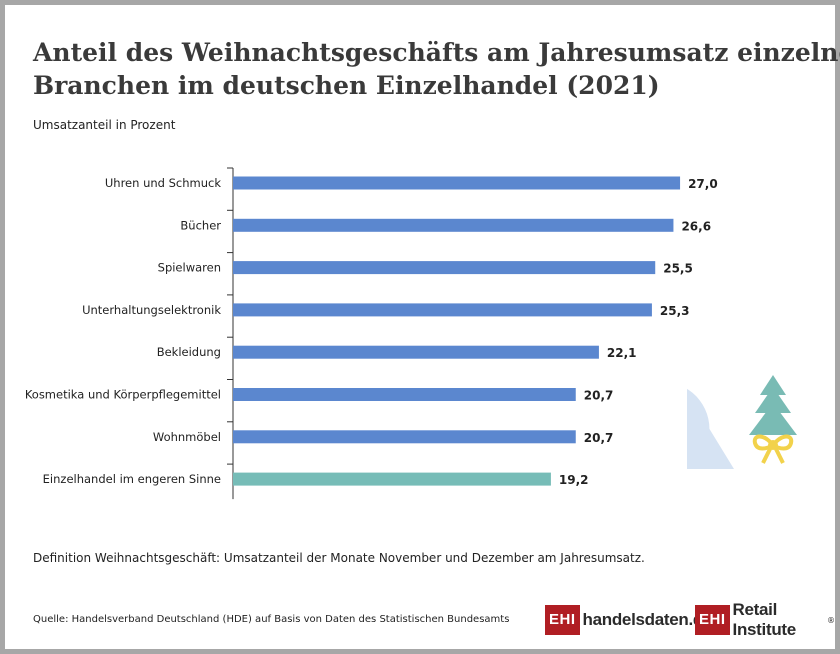 This screenshot has width=840, height=654. Describe the element at coordinates (678, 269) in the screenshot. I see `data-label: 25,5` at that location.